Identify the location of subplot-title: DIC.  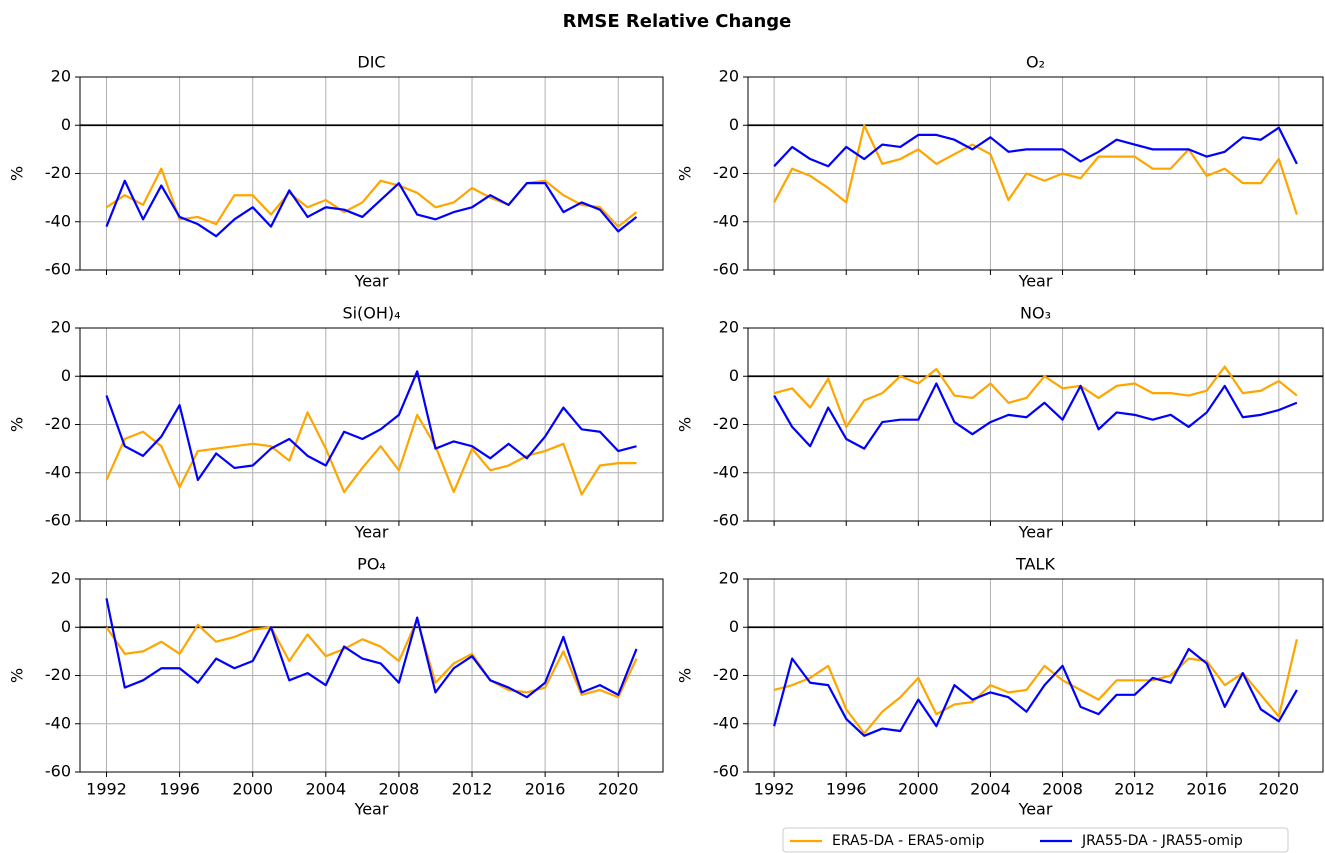
(371, 62).